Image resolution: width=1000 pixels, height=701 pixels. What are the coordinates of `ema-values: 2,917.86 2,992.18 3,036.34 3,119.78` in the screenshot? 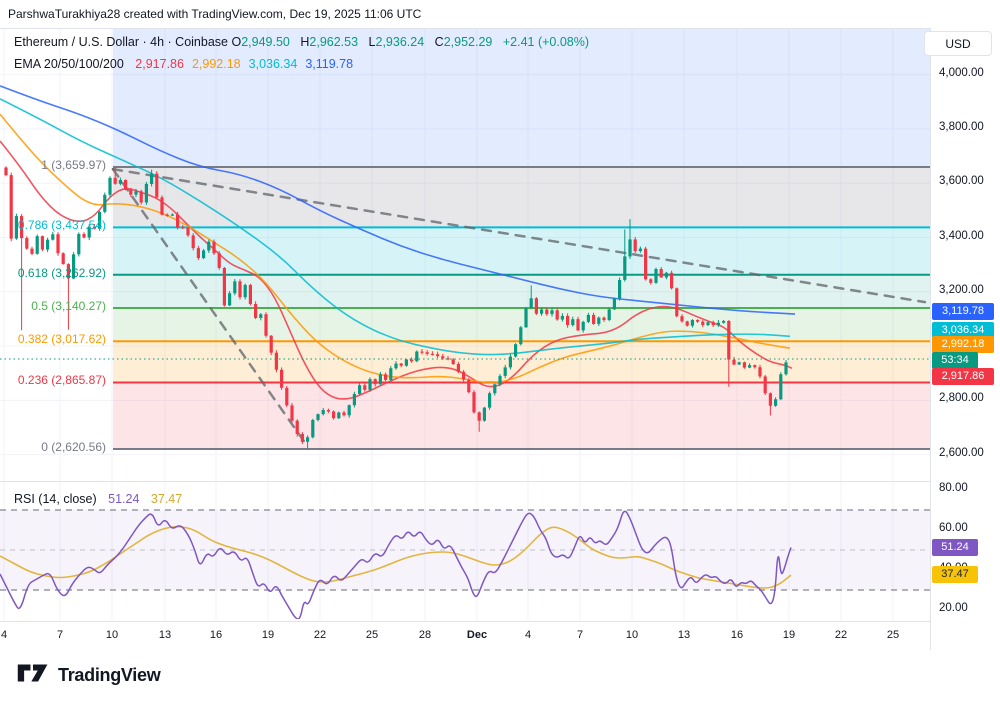 It's located at (240, 64).